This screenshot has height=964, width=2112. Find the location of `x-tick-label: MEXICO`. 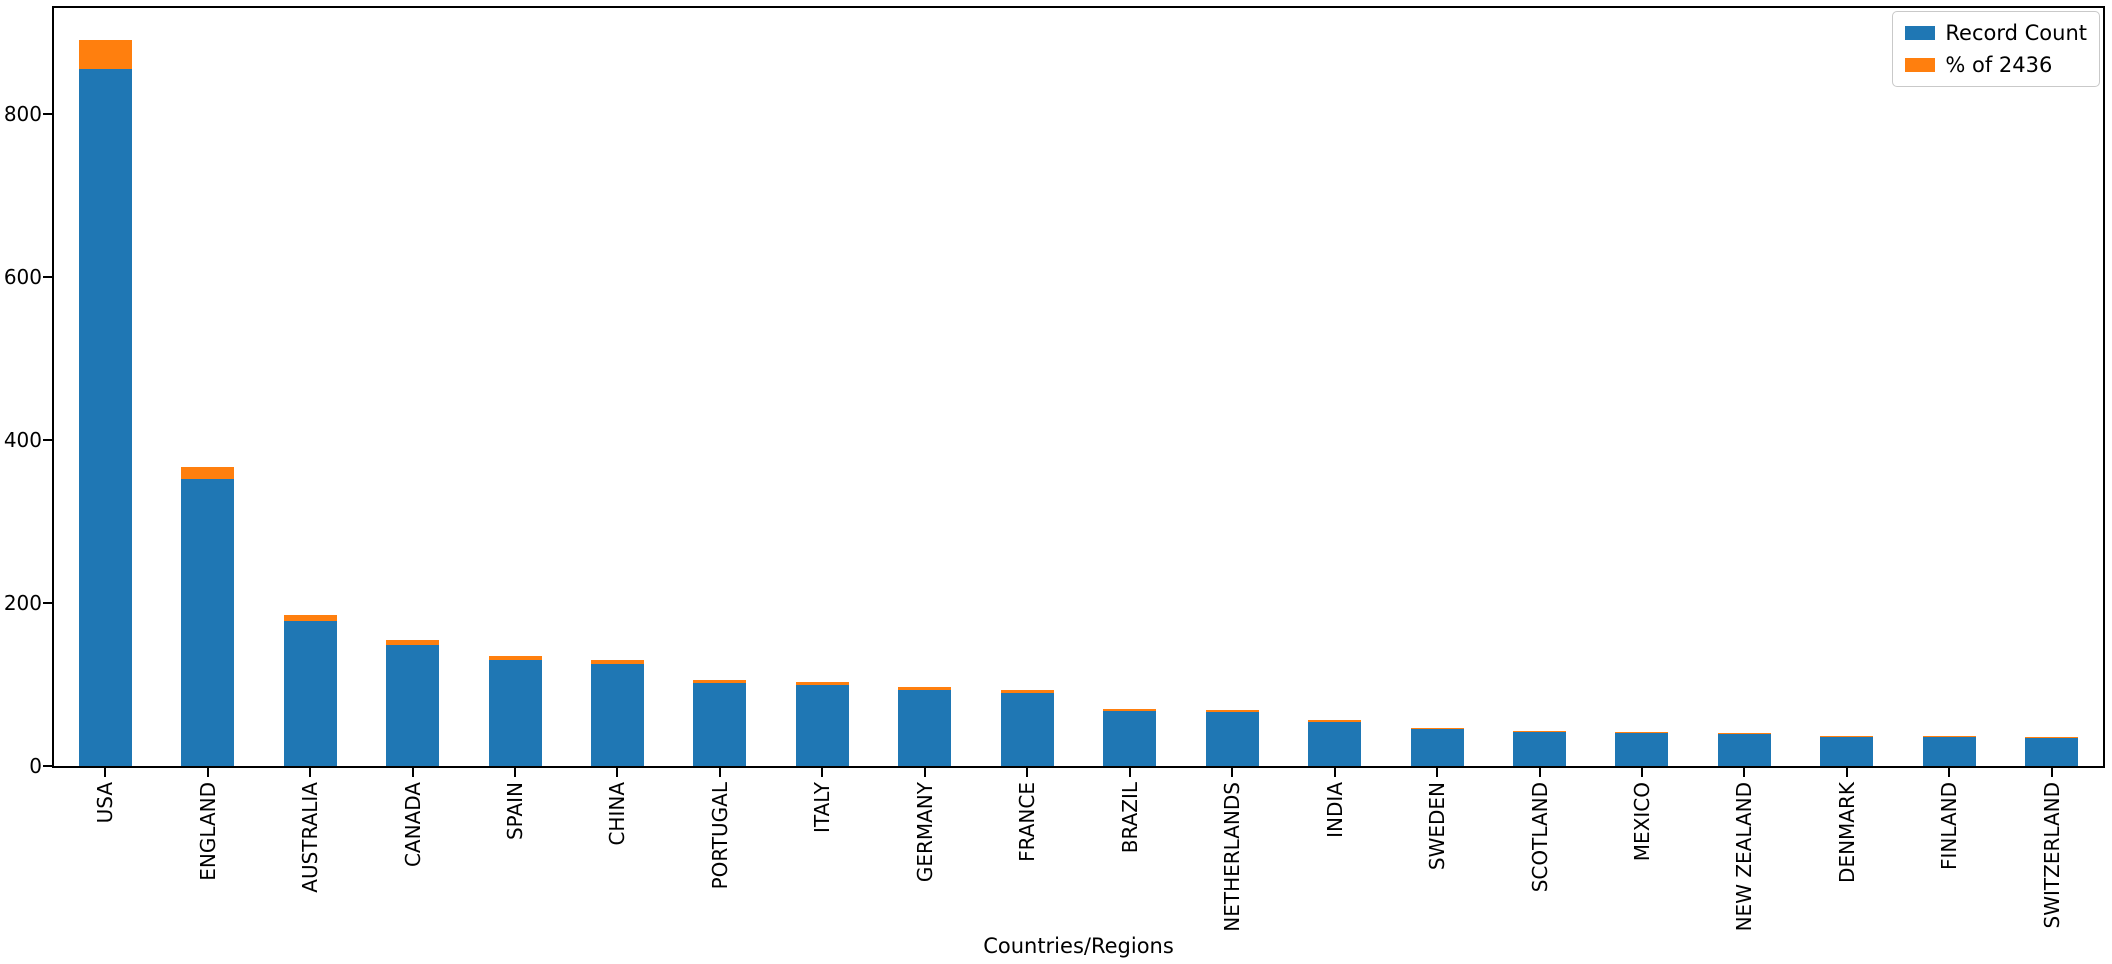

x-tick-label: MEXICO is located at coordinates (1642, 822).